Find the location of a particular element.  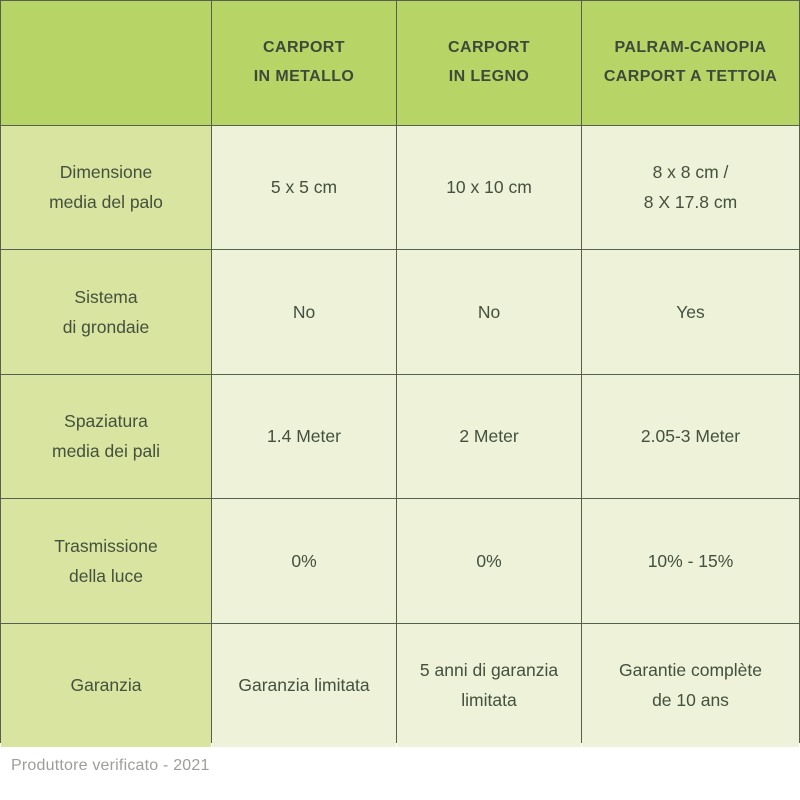

data-cell-sistema-di-grondaie-col3: Yes is located at coordinates (690, 312).